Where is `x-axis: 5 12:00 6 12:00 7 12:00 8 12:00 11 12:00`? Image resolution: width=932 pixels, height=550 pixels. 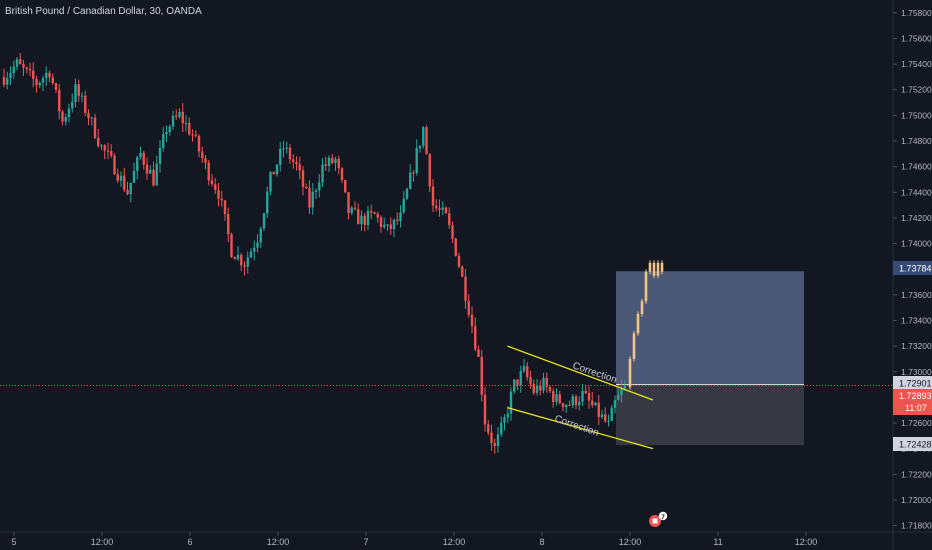
x-axis: 5 12:00 6 12:00 7 12:00 8 12:00 11 12:00 is located at coordinates (466, 539).